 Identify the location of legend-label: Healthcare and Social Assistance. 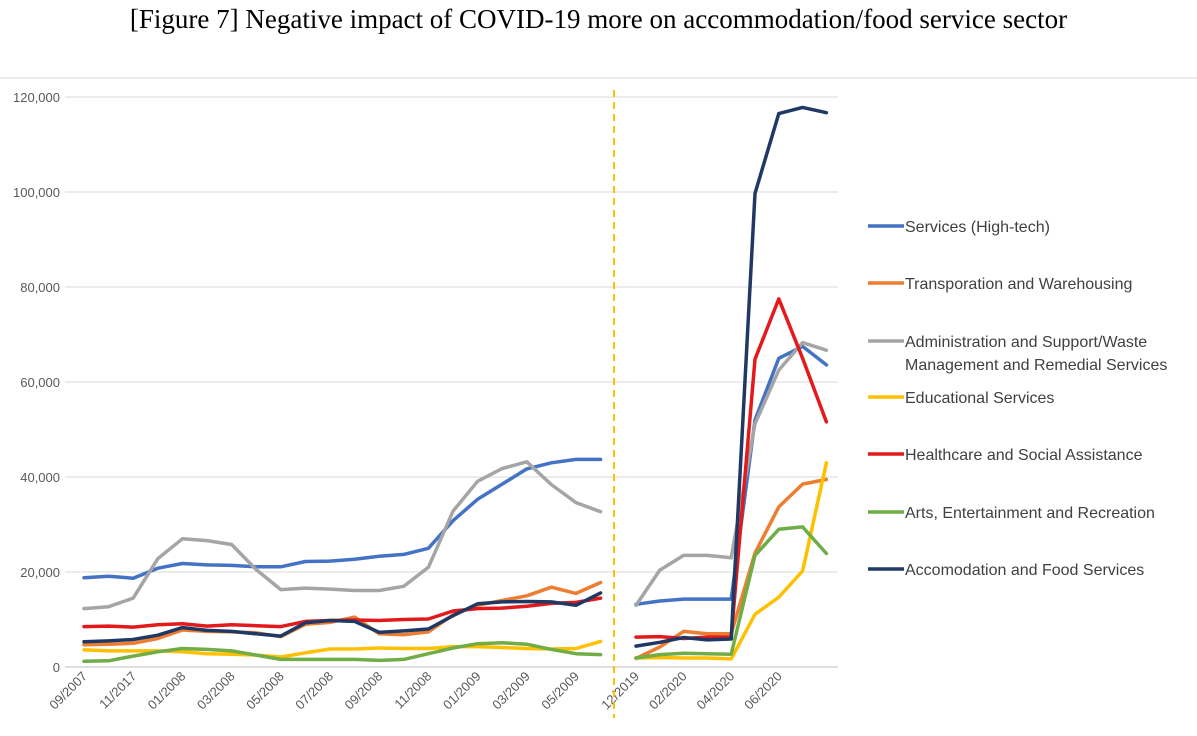
(1024, 455).